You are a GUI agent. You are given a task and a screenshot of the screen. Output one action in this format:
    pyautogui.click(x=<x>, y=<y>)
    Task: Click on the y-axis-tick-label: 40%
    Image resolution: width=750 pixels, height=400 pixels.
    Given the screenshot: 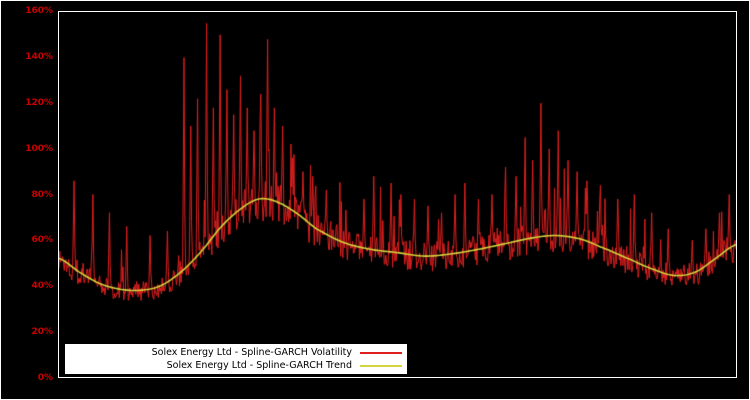 What is the action you would take?
    pyautogui.click(x=42, y=286)
    